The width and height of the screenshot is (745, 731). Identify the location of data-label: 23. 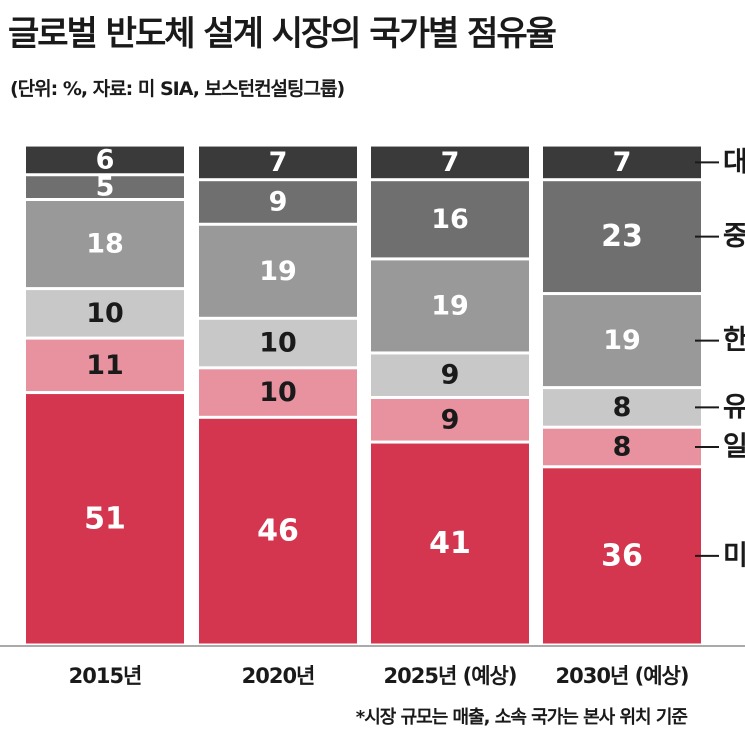
(622, 236).